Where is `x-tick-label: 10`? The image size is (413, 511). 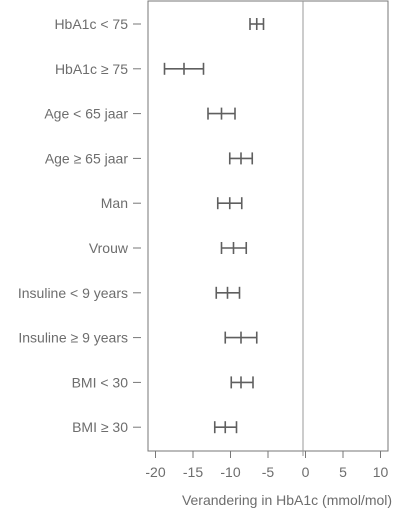 x-tick-label: 10 is located at coordinates (381, 472).